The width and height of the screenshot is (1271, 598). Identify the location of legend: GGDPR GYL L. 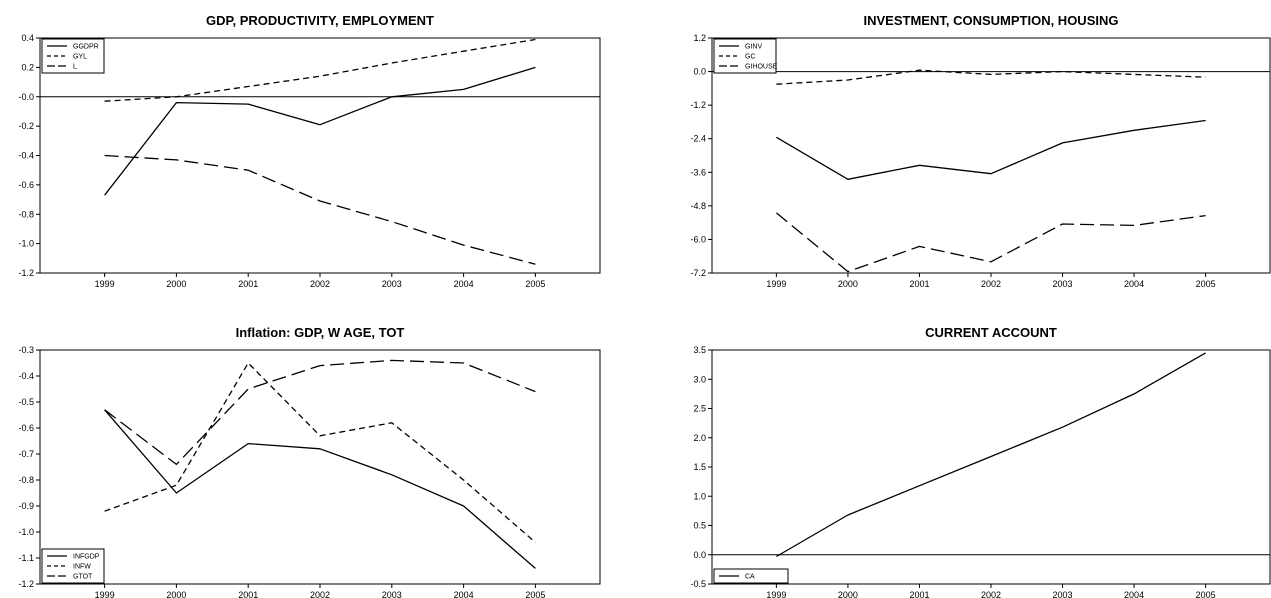
(73, 56).